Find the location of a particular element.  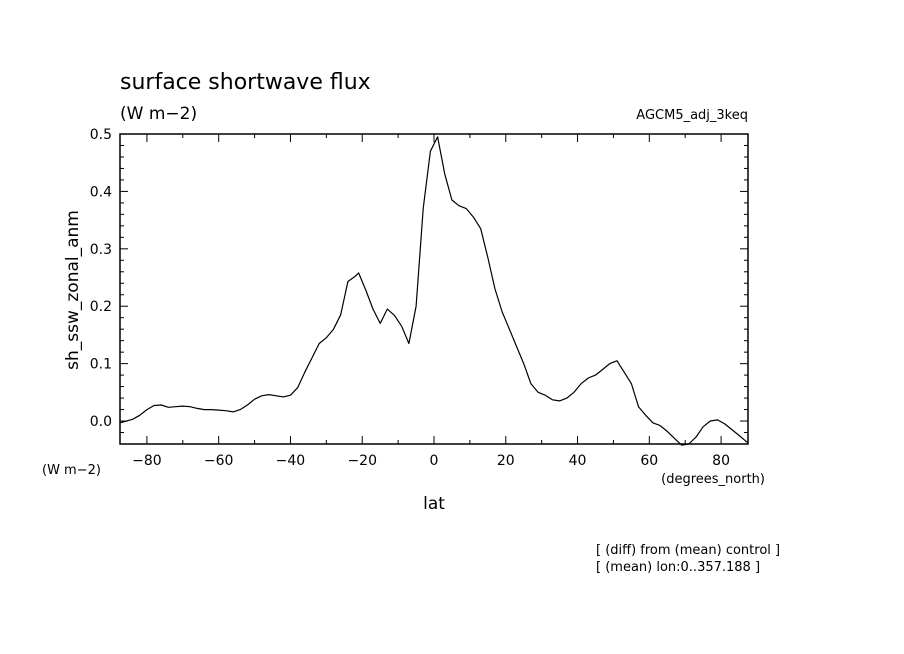

x-tick-label: 80 is located at coordinates (721, 461).